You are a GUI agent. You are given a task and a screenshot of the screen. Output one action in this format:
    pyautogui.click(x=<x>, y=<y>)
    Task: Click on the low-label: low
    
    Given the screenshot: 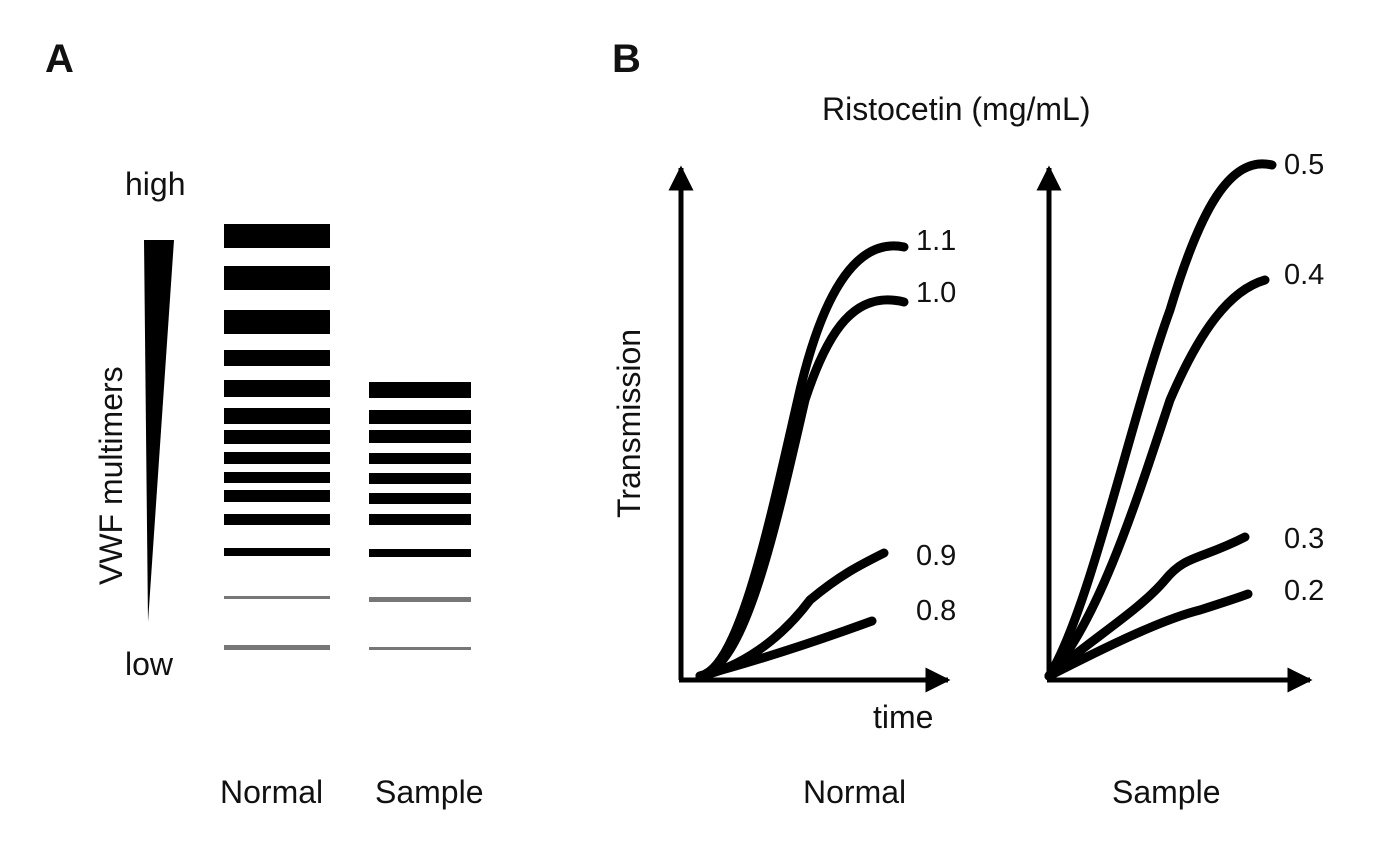 What is the action you would take?
    pyautogui.click(x=149, y=664)
    